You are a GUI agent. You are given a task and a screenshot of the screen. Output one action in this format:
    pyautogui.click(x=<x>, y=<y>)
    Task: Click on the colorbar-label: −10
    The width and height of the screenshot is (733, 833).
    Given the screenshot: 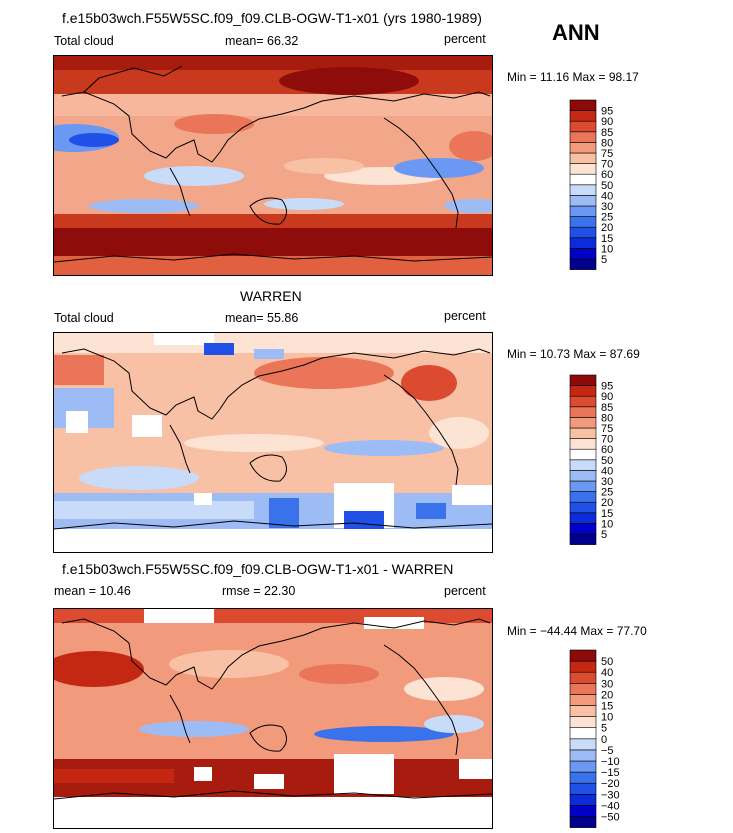 What is the action you would take?
    pyautogui.click(x=610, y=762)
    